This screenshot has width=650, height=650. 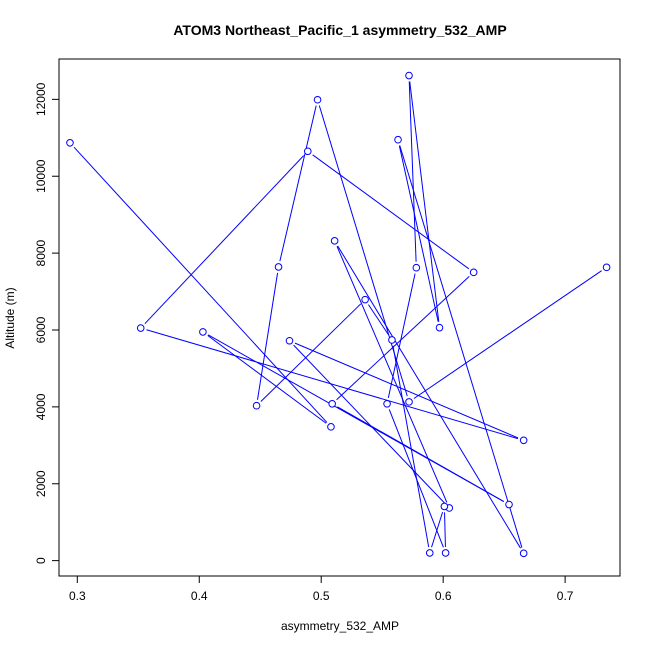 I want to click on y-tick-label: 10000, so click(x=41, y=176).